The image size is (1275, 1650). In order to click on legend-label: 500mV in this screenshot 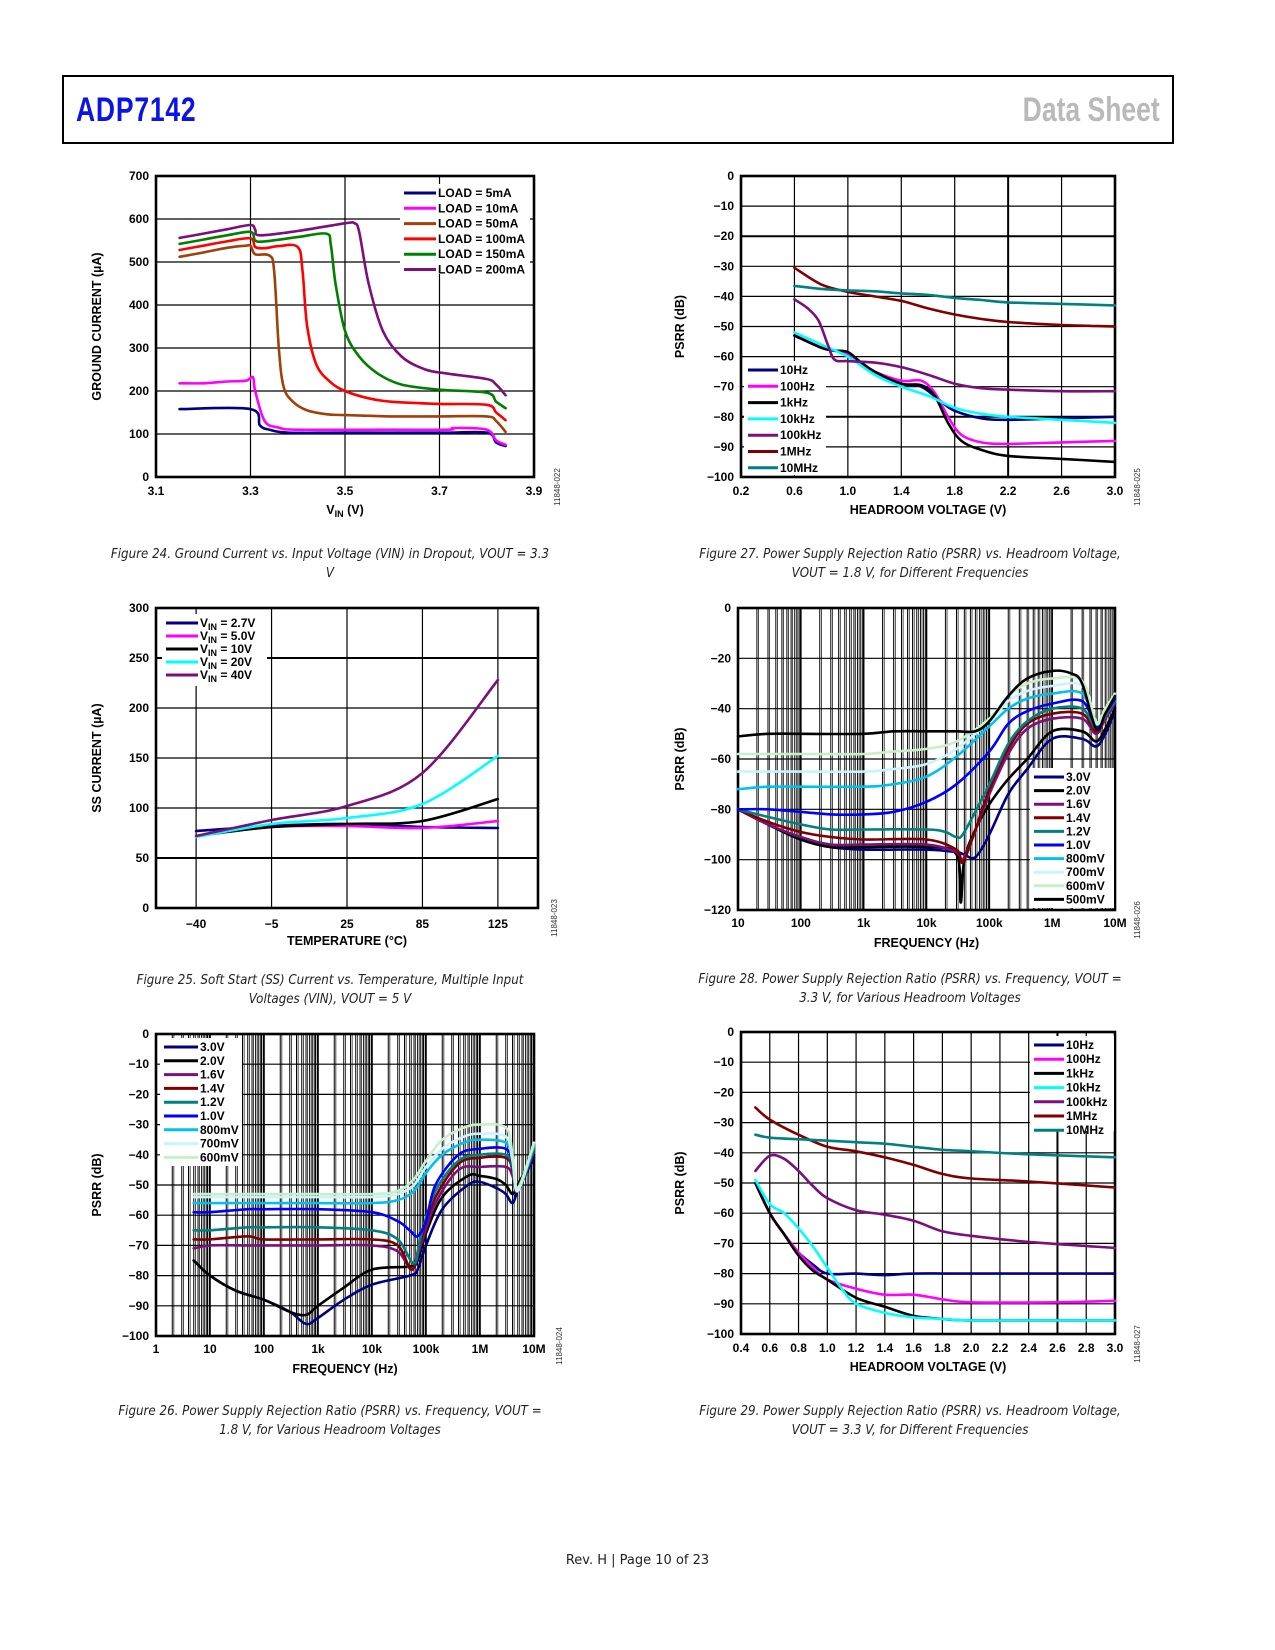, I will do `click(1085, 899)`.